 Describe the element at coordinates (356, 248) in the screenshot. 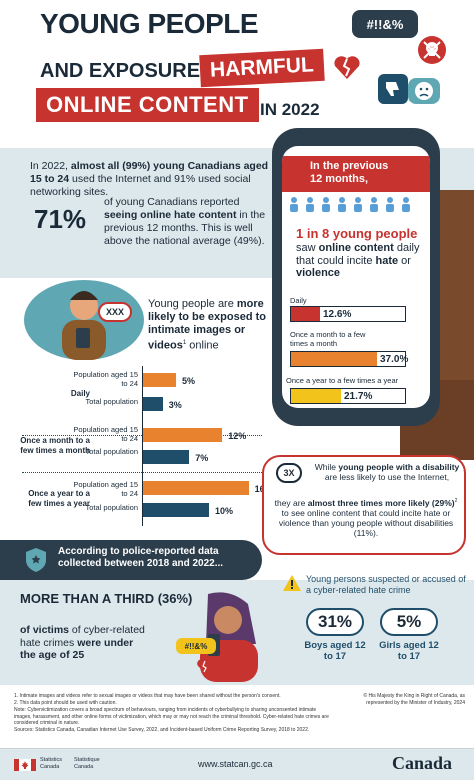

I see `phone-sub-bold1: online content` at that location.